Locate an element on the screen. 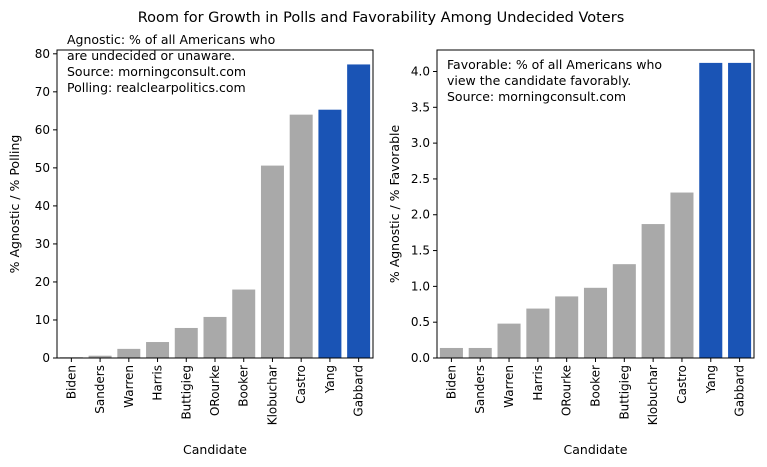 This screenshot has height=467, width=767. y-tick-label: 60 is located at coordinates (42, 130).